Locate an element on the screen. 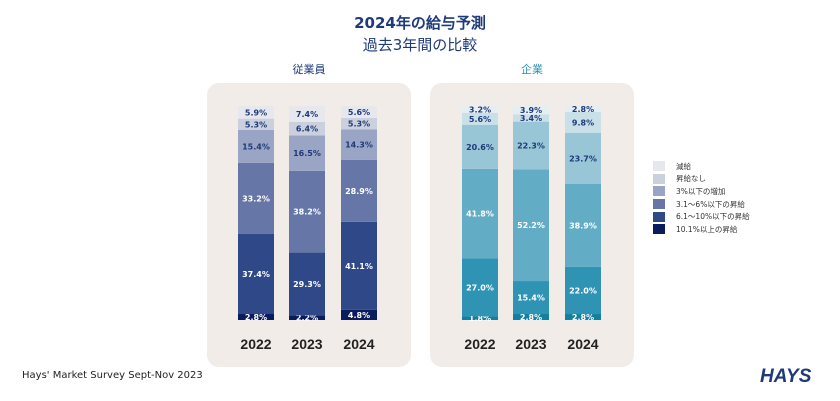 The image size is (840, 401). data-label: 23.7% is located at coordinates (583, 158).